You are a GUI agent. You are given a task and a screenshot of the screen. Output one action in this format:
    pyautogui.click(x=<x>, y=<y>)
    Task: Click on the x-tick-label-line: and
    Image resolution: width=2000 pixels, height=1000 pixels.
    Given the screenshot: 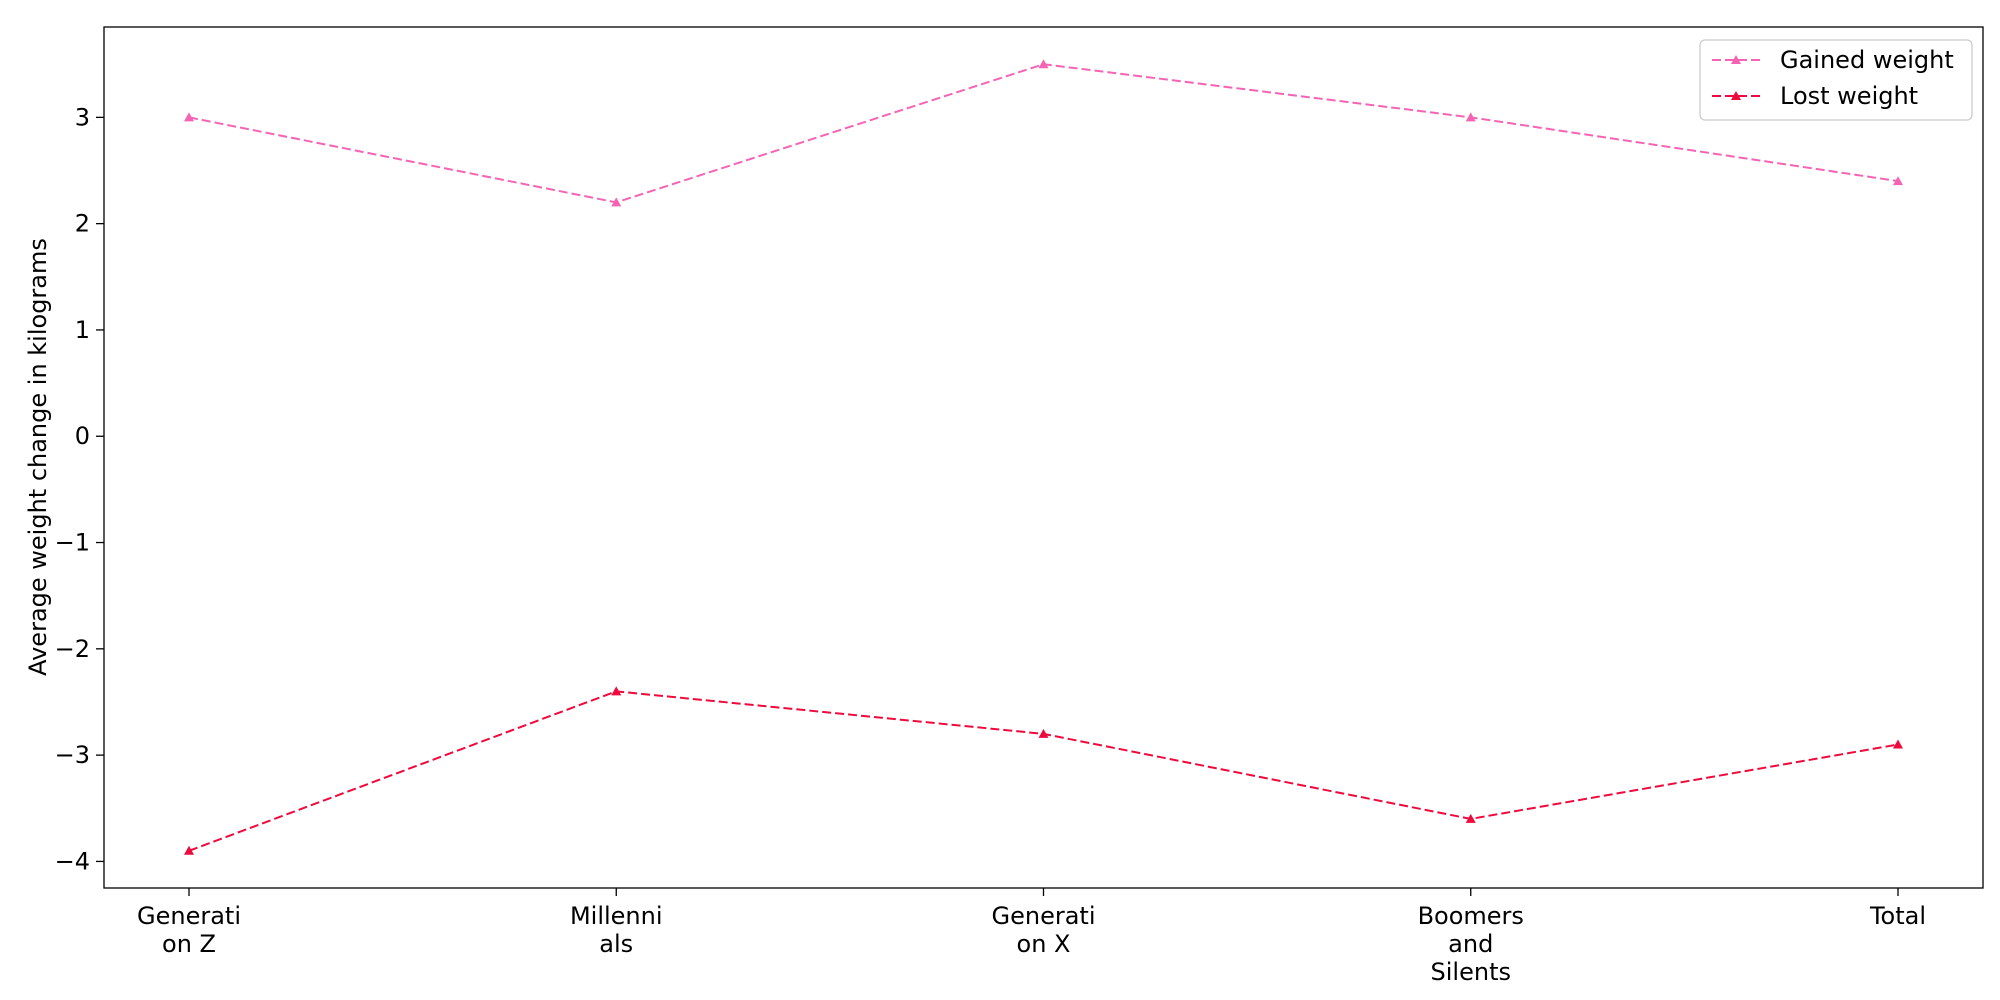 What is the action you would take?
    pyautogui.click(x=1470, y=944)
    